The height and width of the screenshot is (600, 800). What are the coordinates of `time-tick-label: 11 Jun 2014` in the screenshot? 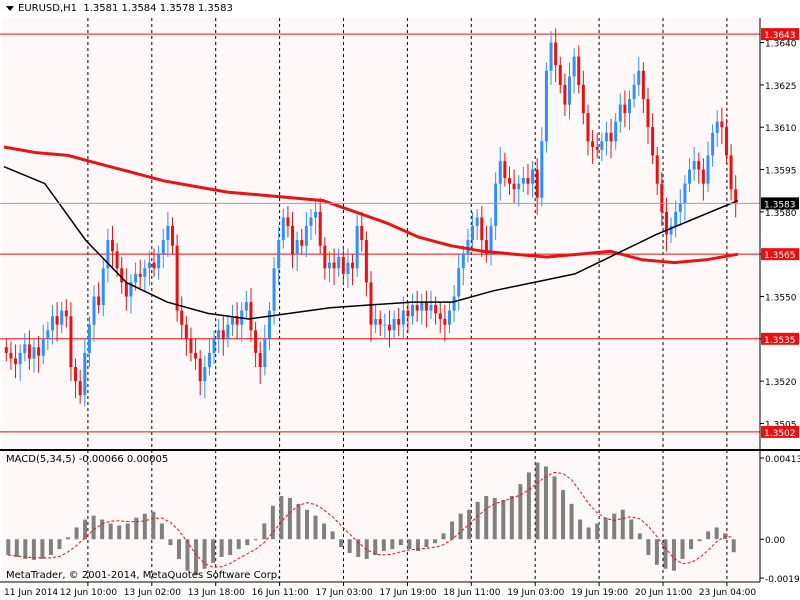 It's located at (31, 593).